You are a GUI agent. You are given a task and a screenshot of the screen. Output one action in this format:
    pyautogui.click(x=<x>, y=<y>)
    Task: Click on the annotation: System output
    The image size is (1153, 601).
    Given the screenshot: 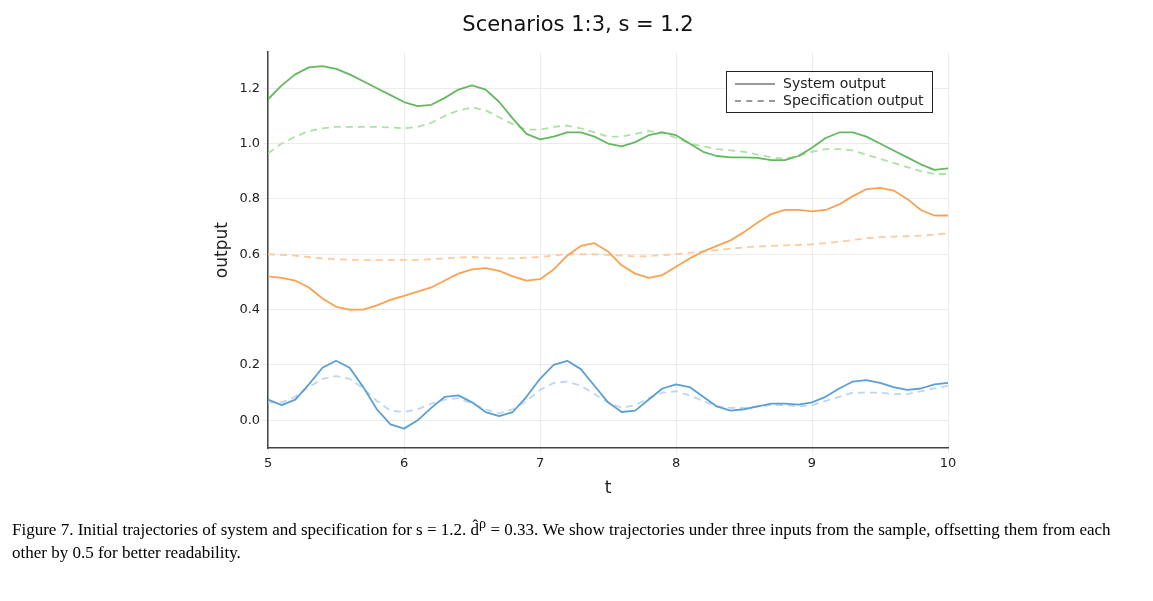 What is the action you would take?
    pyautogui.click(x=834, y=83)
    